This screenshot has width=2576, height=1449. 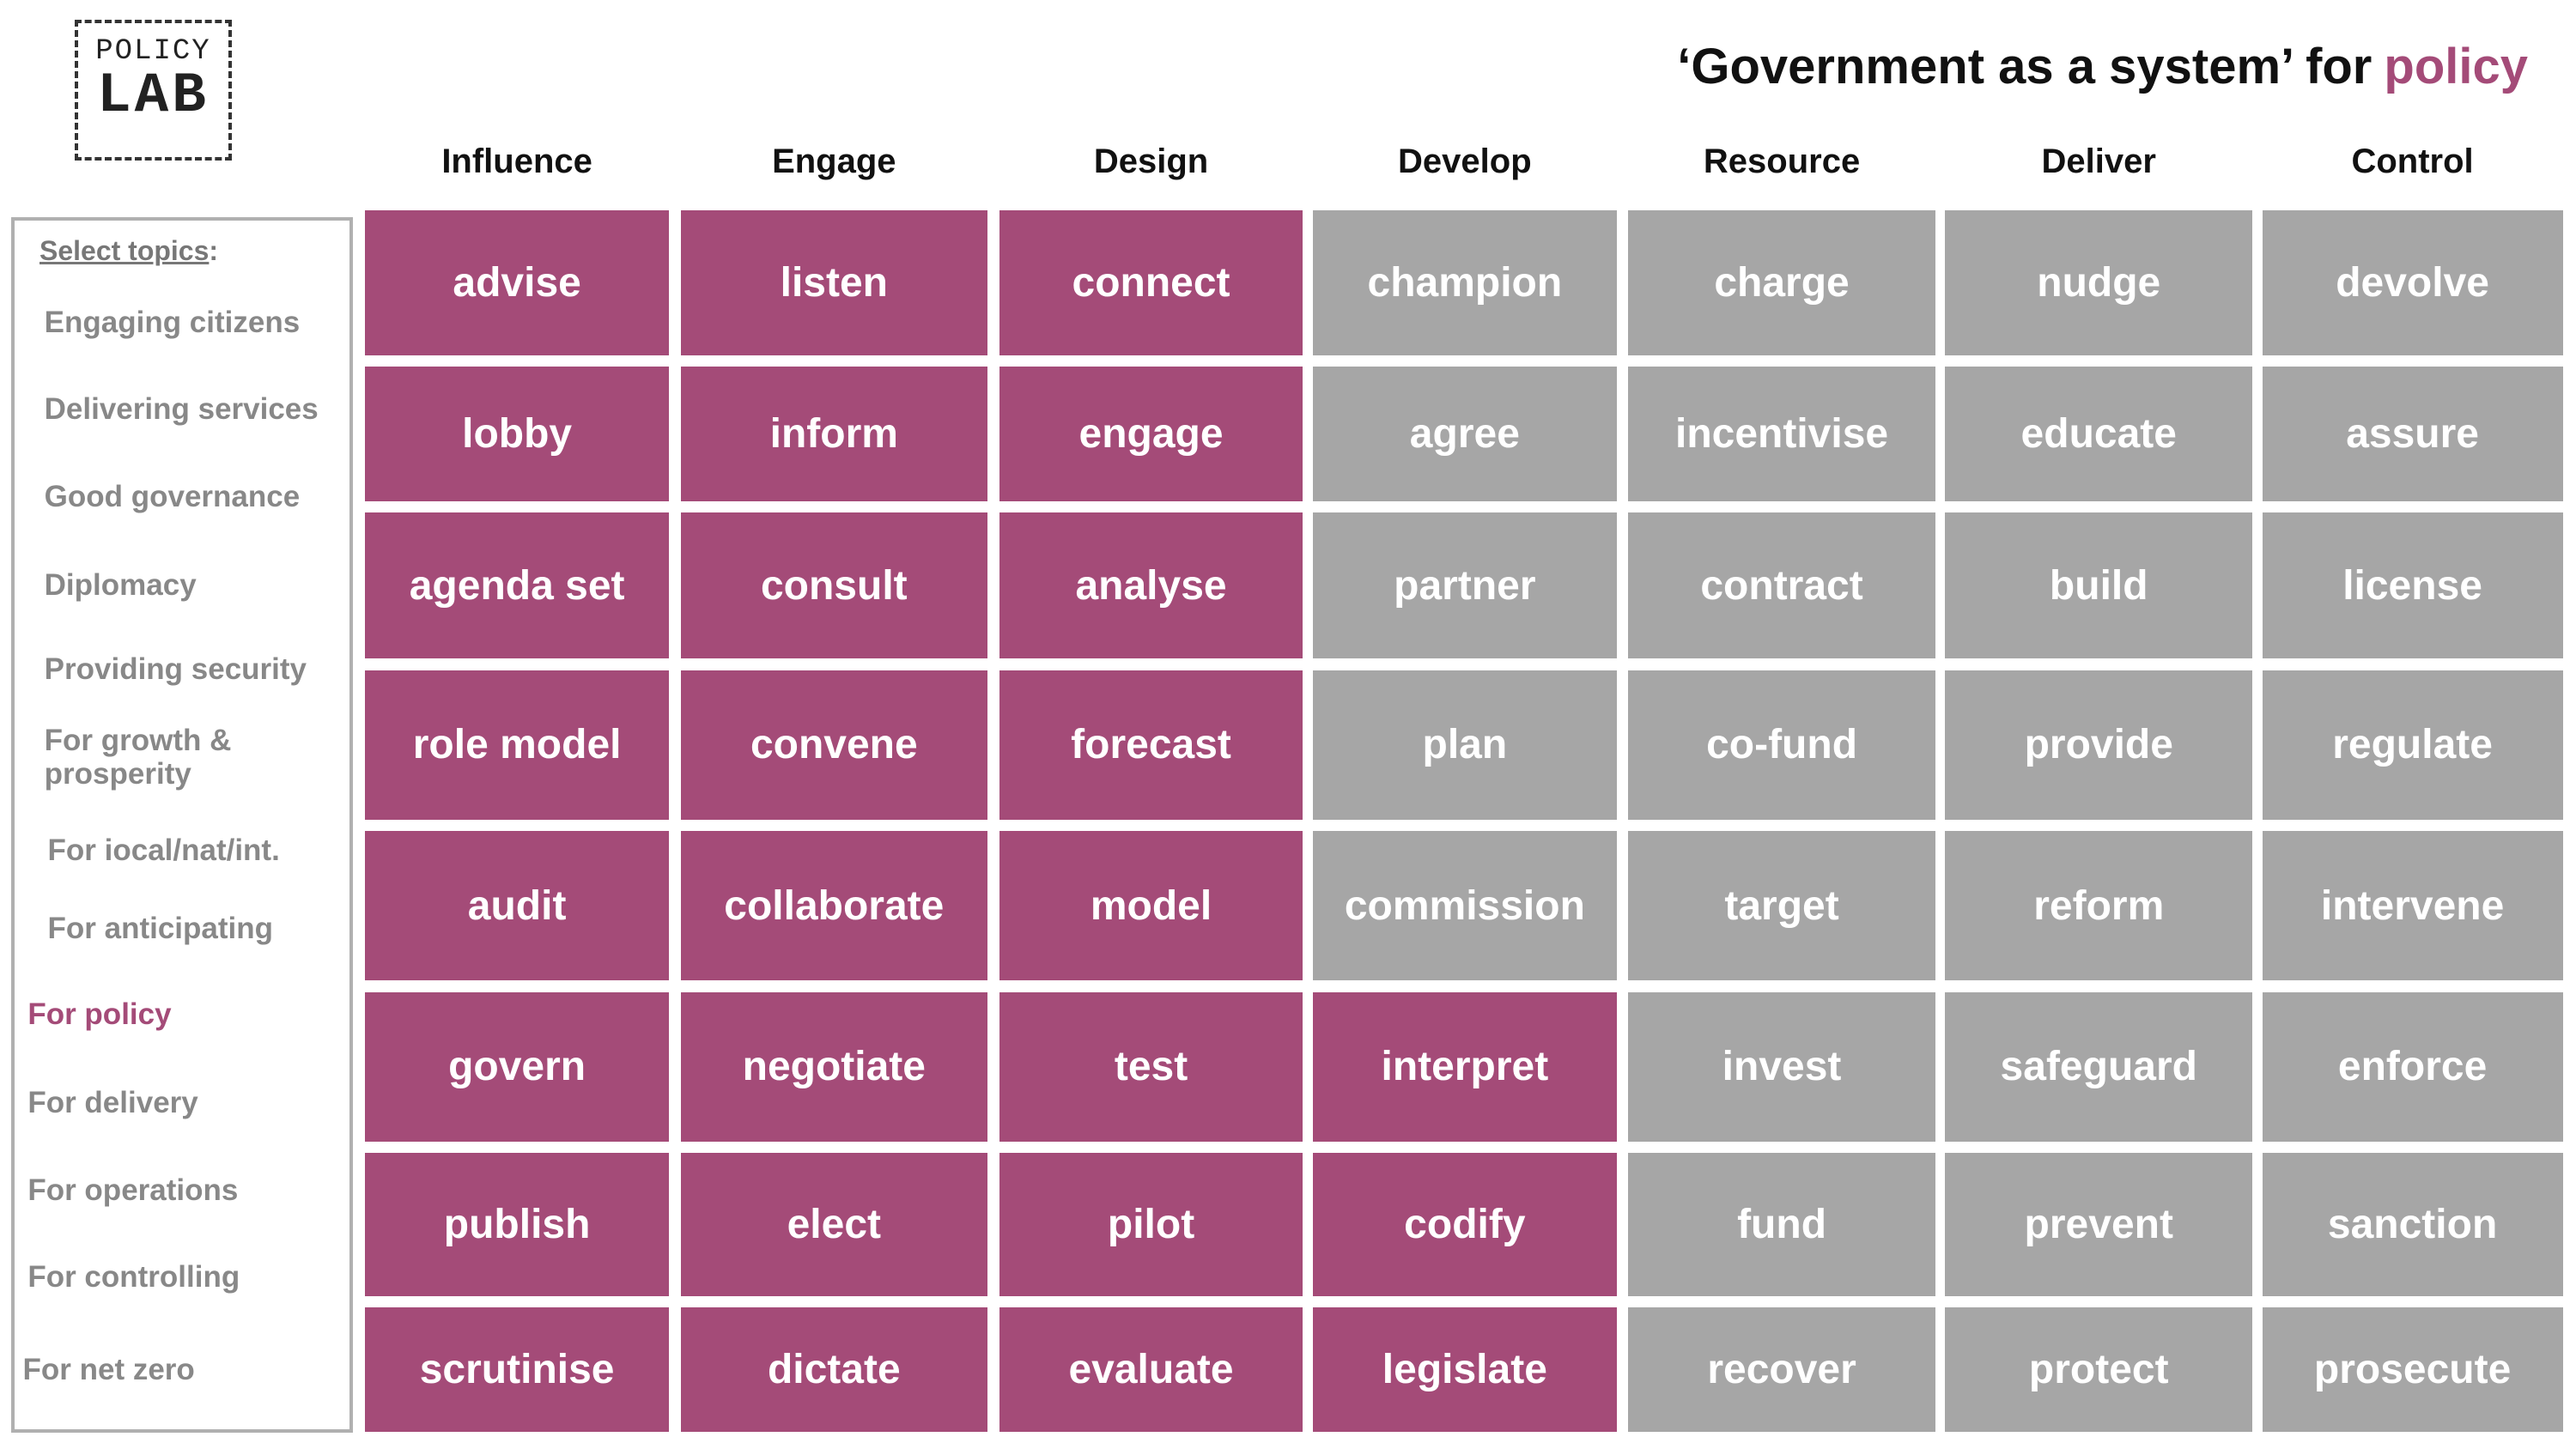 I want to click on cell-label: sanction, so click(x=2412, y=1225).